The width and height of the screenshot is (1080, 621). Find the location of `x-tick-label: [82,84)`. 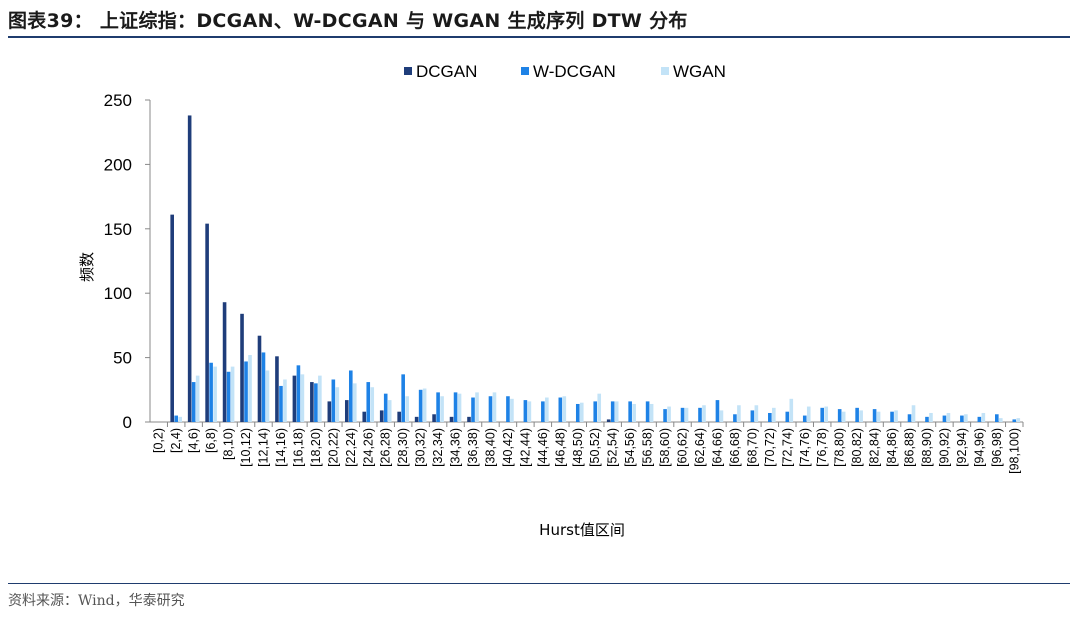

x-tick-label: [82,84) is located at coordinates (875, 447).